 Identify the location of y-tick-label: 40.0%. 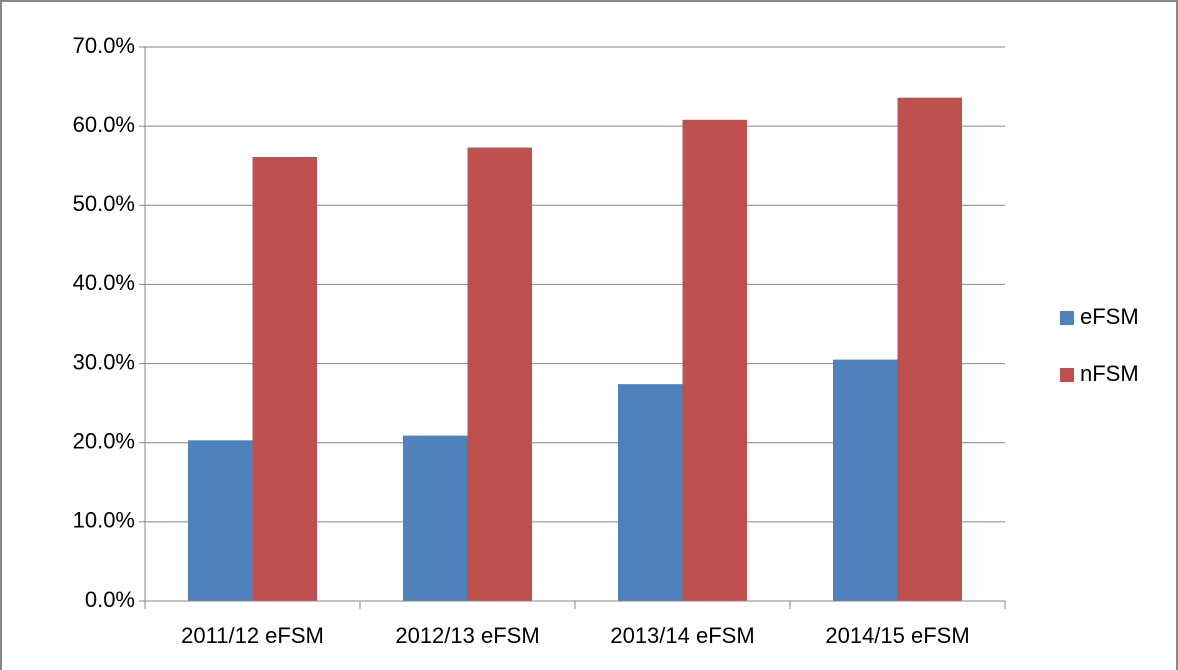
(104, 282).